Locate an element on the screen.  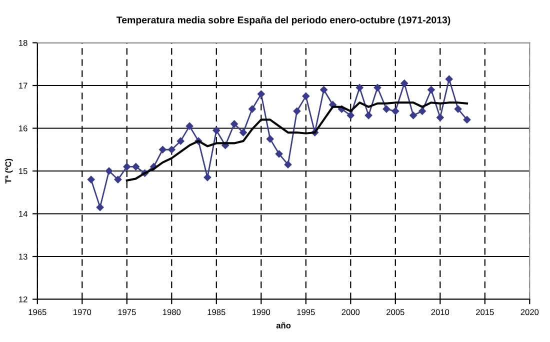
chart-title: Temperatura media sobre España del periodo enero-octubre (1971-2013) is located at coordinates (283, 21).